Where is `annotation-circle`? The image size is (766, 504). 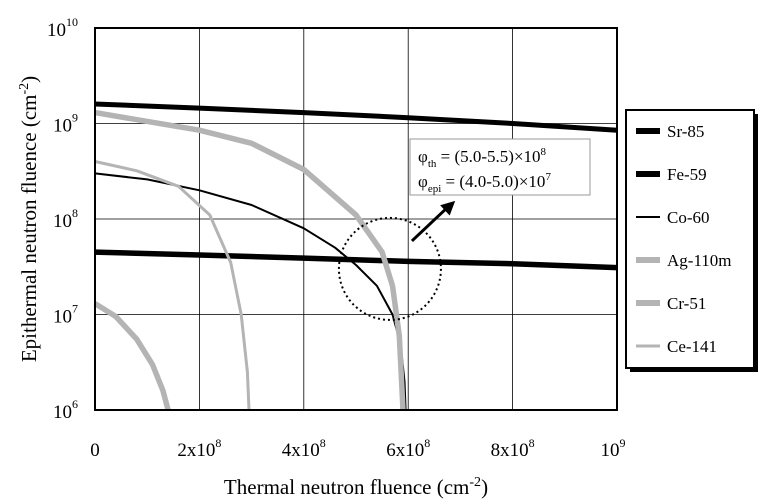 annotation-circle is located at coordinates (389, 268).